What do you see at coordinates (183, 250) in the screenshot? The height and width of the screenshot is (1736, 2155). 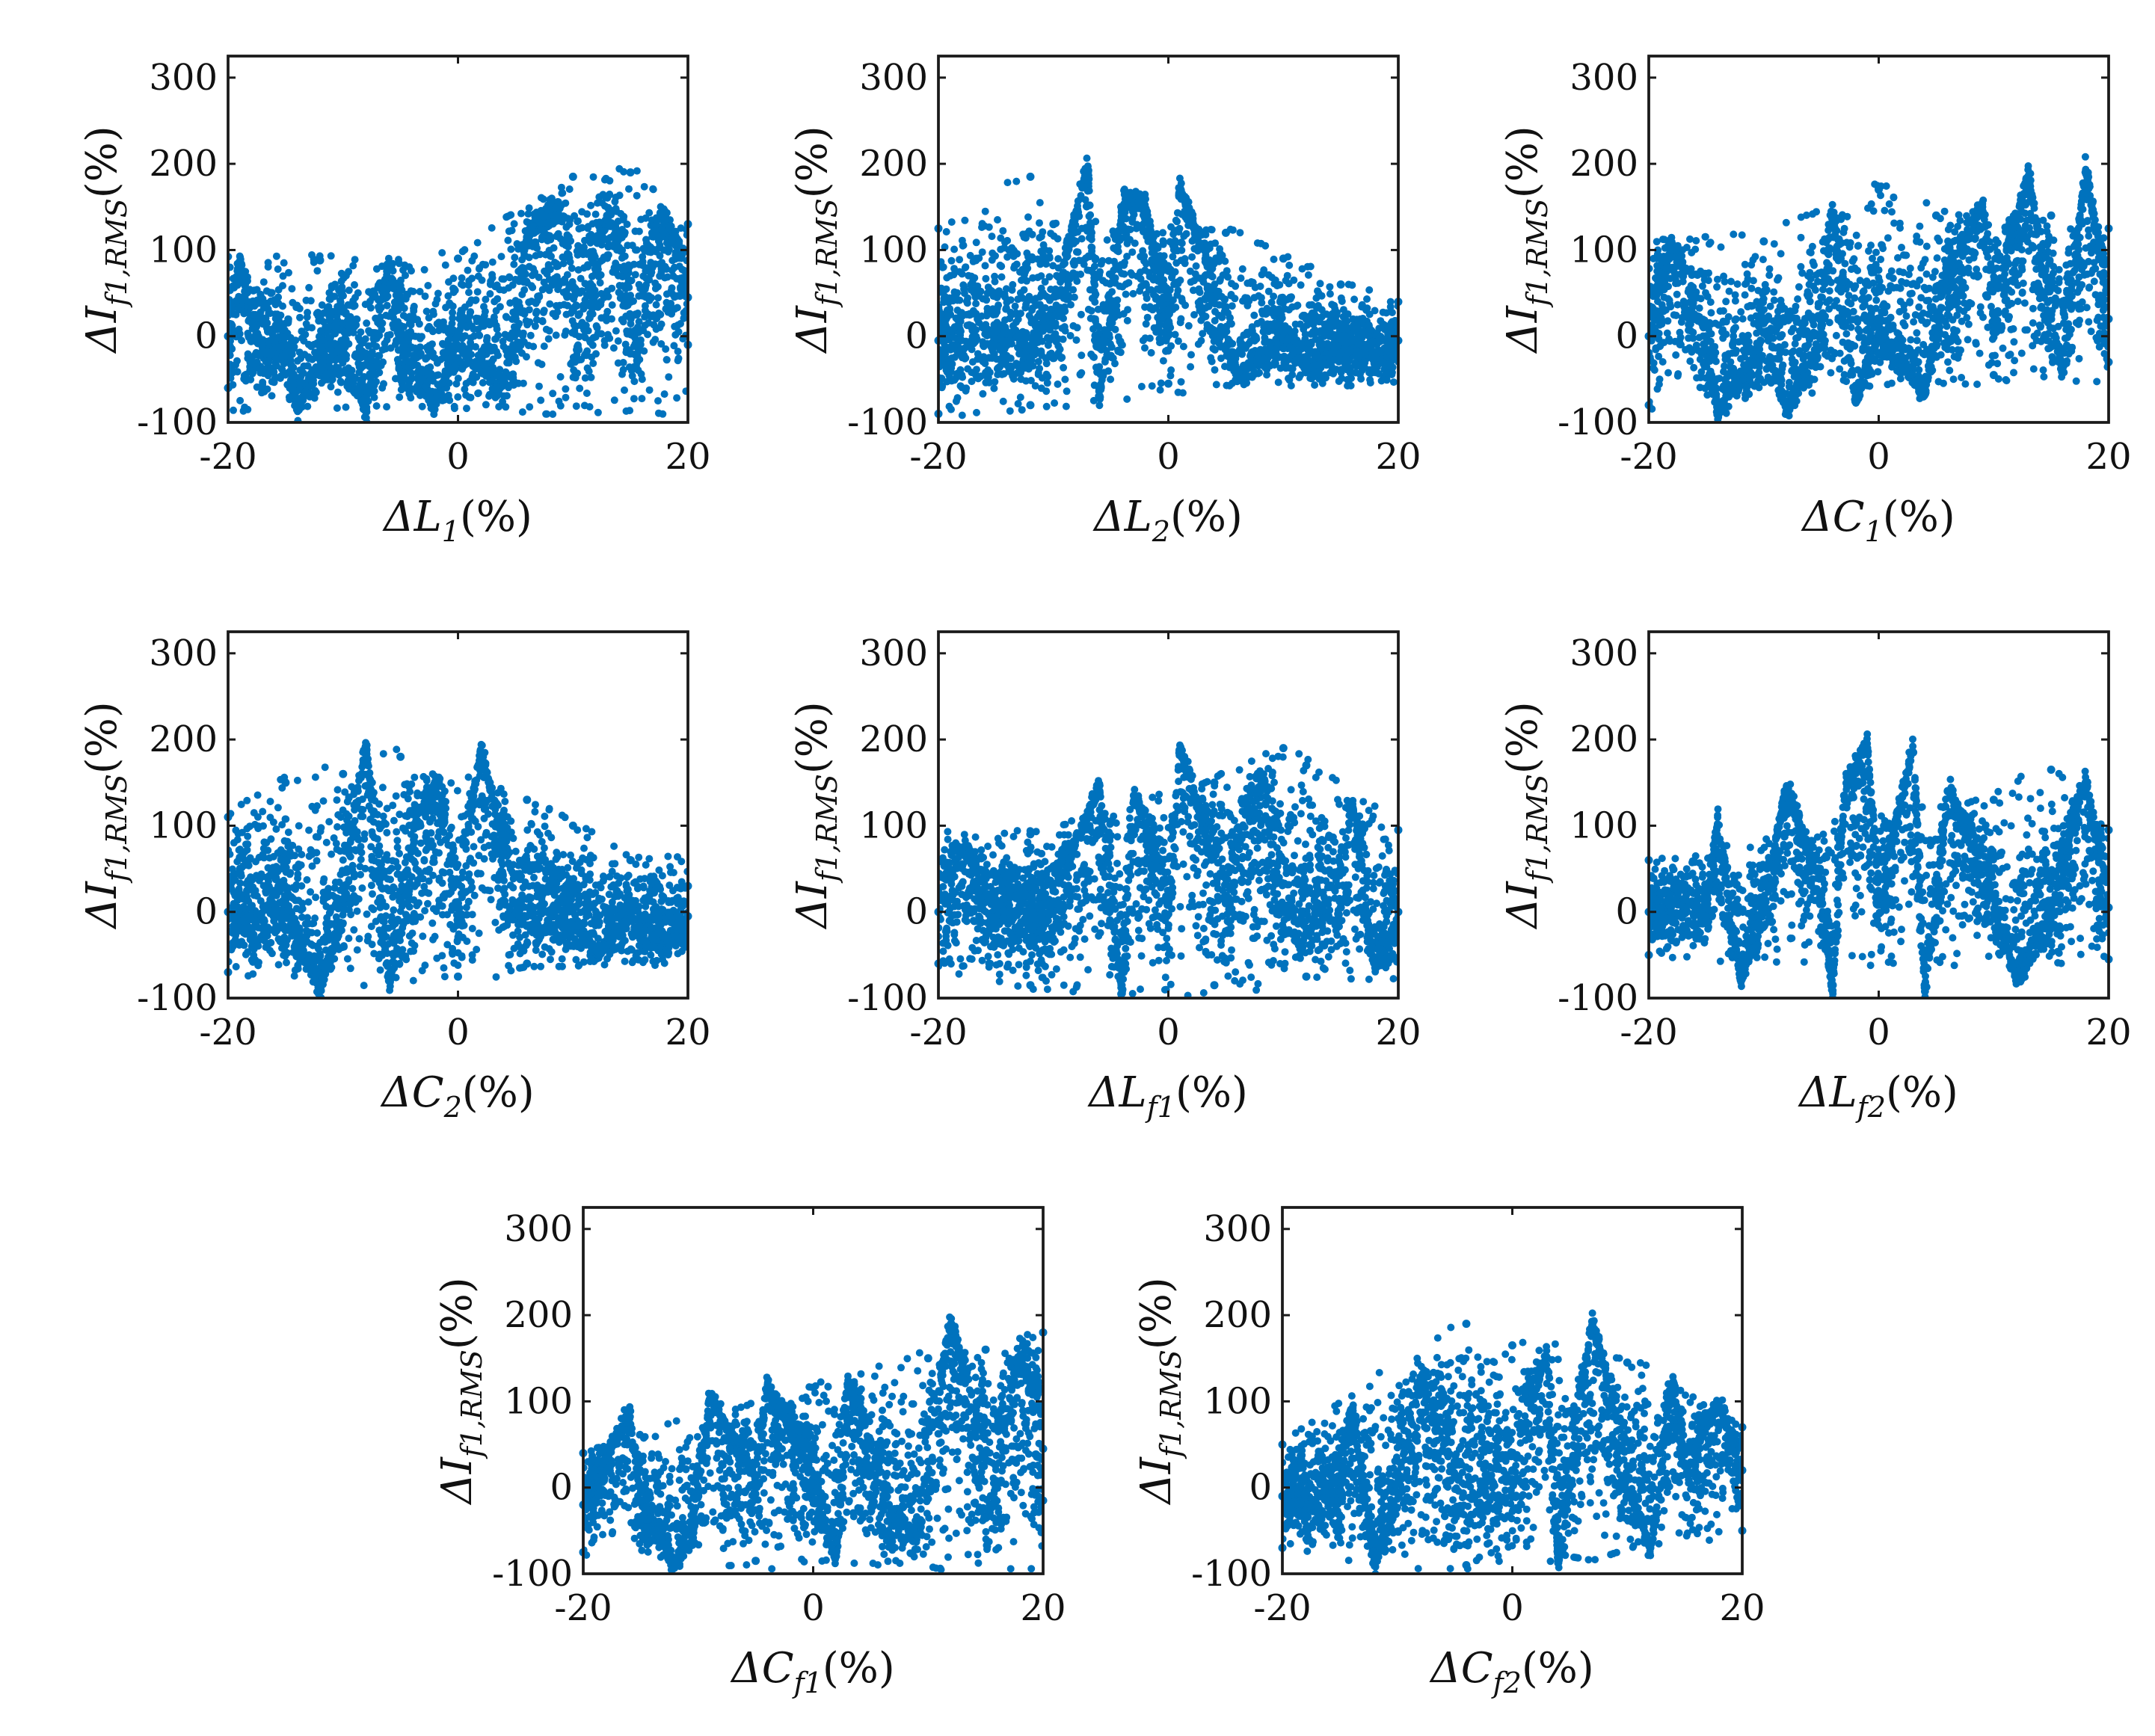 I see `y-tick-label: 100` at bounding box center [183, 250].